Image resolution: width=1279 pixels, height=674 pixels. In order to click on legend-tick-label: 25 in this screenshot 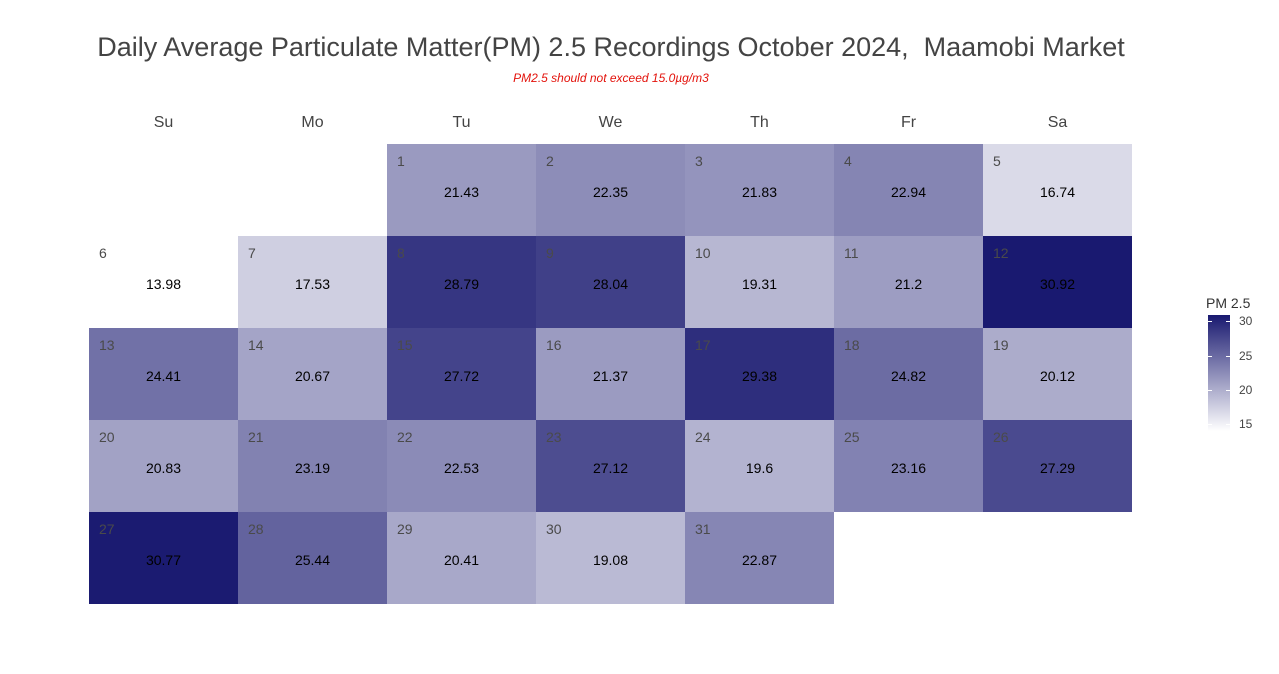, I will do `click(1246, 355)`.